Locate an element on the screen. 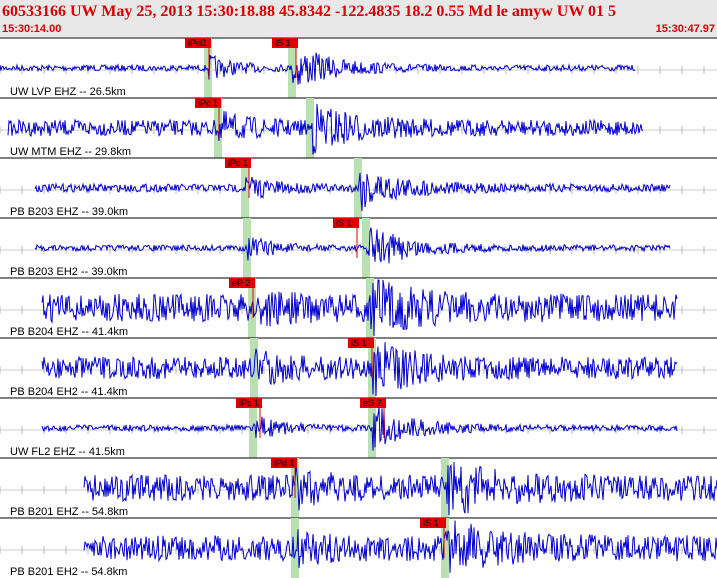 The width and height of the screenshot is (717, 578). pick-label: eS 2 is located at coordinates (372, 403).